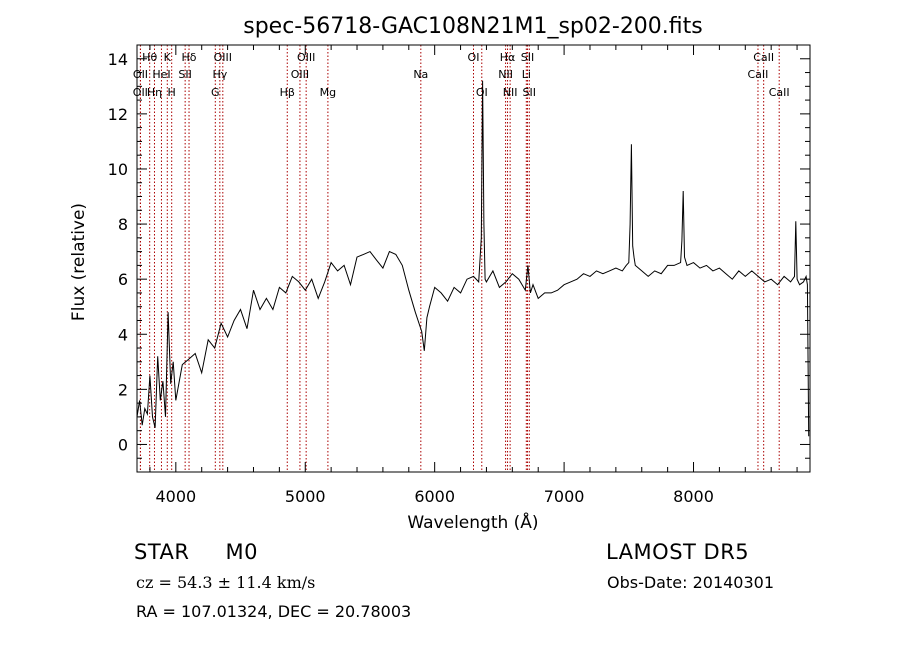 This screenshot has width=900, height=649. I want to click on y-tick-label: 2, so click(123, 389).